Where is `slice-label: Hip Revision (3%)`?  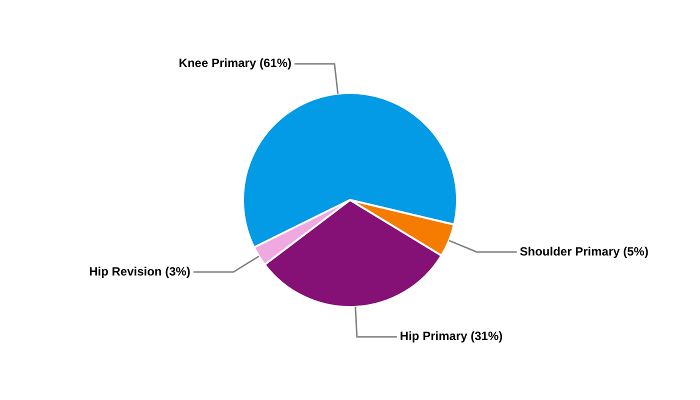
slice-label: Hip Revision (3%) is located at coordinates (139, 271).